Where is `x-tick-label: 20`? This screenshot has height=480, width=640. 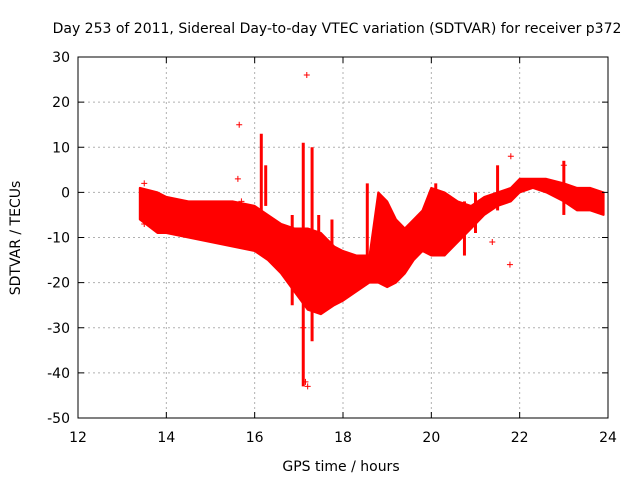
x-tick-label: 20 is located at coordinates (431, 438).